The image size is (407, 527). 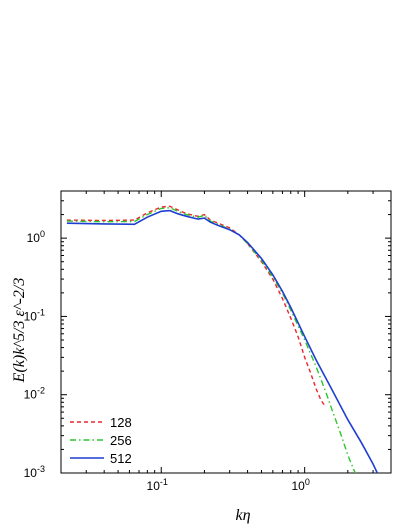 I want to click on legend-label-256: 256, so click(x=121, y=440).